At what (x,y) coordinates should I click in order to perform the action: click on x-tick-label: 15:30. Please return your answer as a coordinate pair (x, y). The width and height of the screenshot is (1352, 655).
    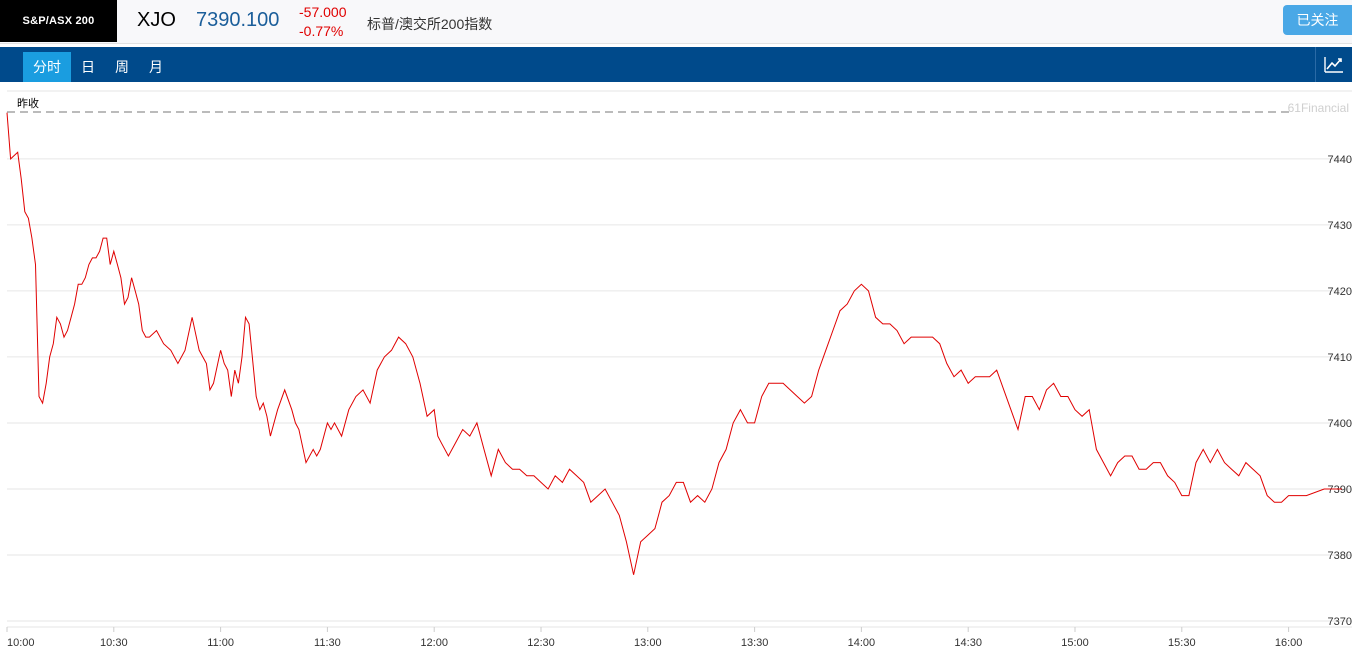
    Looking at the image, I should click on (1182, 643).